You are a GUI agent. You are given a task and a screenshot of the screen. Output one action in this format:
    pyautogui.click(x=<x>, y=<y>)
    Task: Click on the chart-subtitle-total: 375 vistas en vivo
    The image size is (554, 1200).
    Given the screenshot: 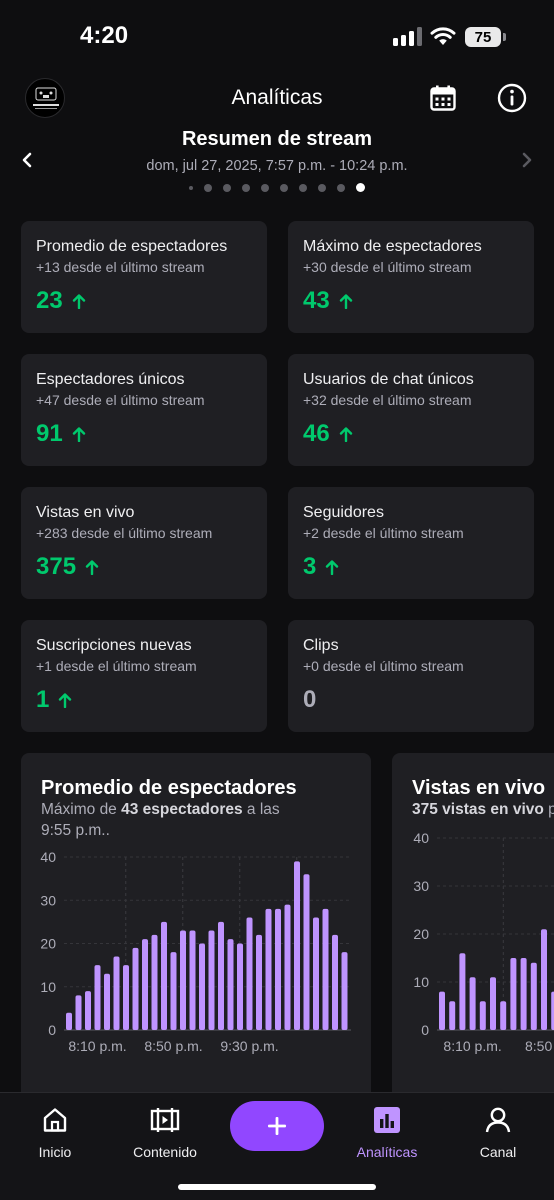 What is the action you would take?
    pyautogui.click(x=478, y=809)
    